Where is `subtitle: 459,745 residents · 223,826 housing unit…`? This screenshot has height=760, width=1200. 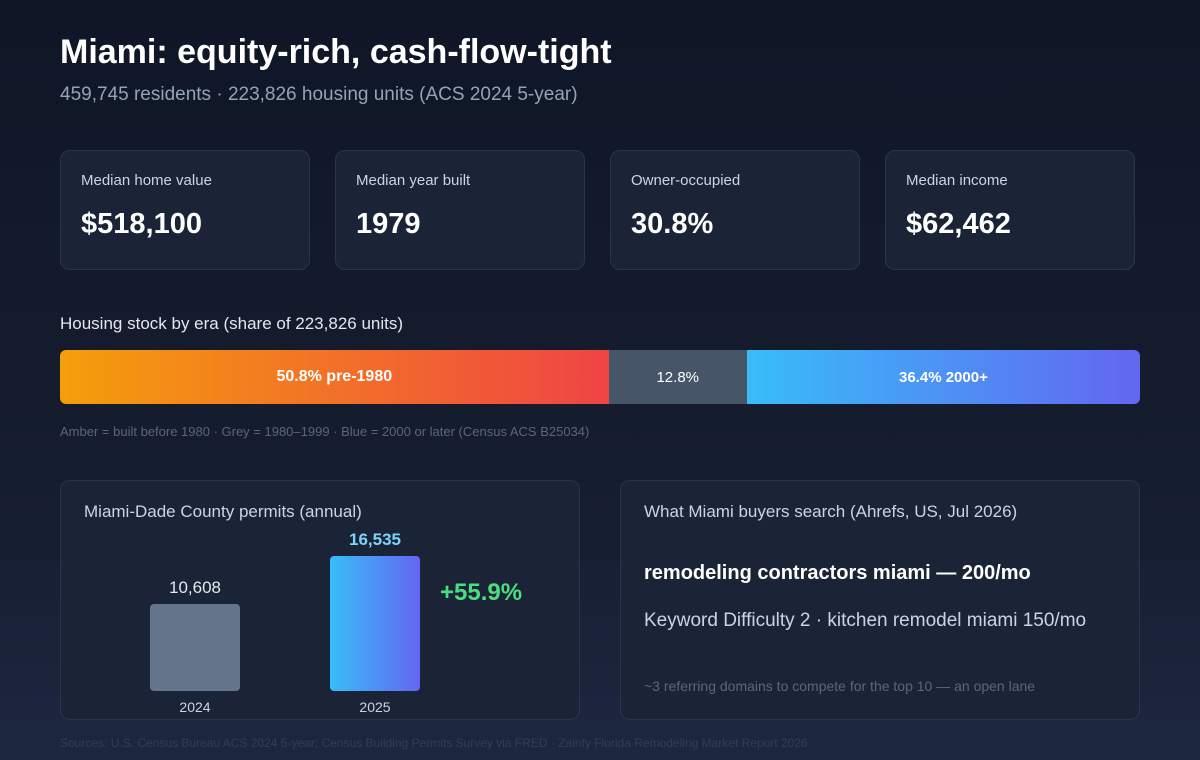 subtitle: 459,745 residents · 223,826 housing unit… is located at coordinates (319, 94).